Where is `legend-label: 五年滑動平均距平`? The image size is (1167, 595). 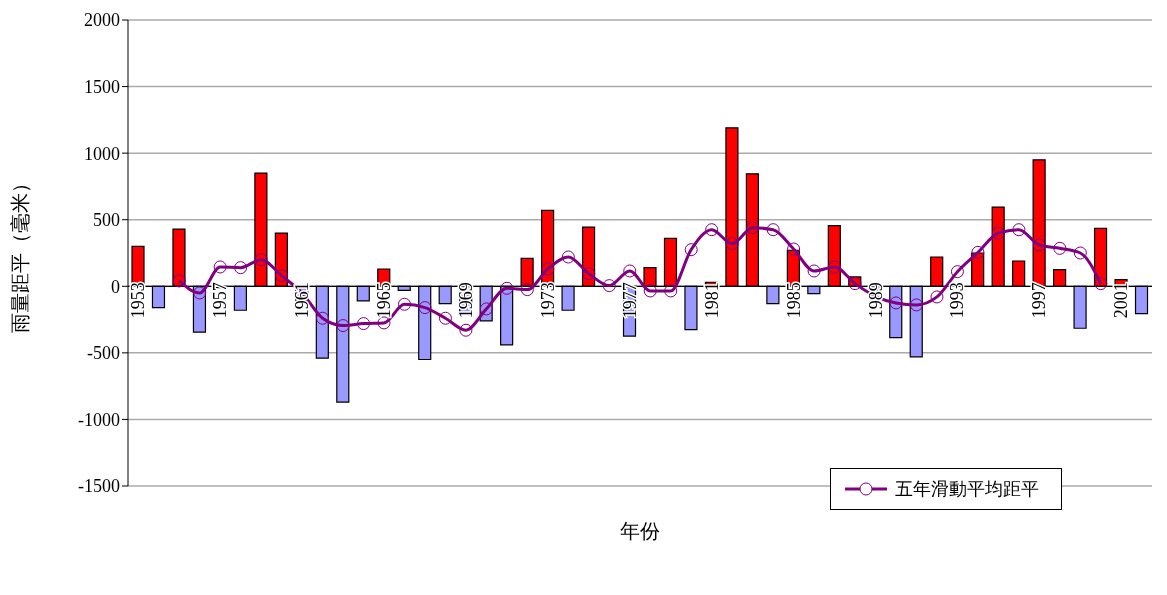
legend-label: 五年滑動平均距平 is located at coordinates (967, 489).